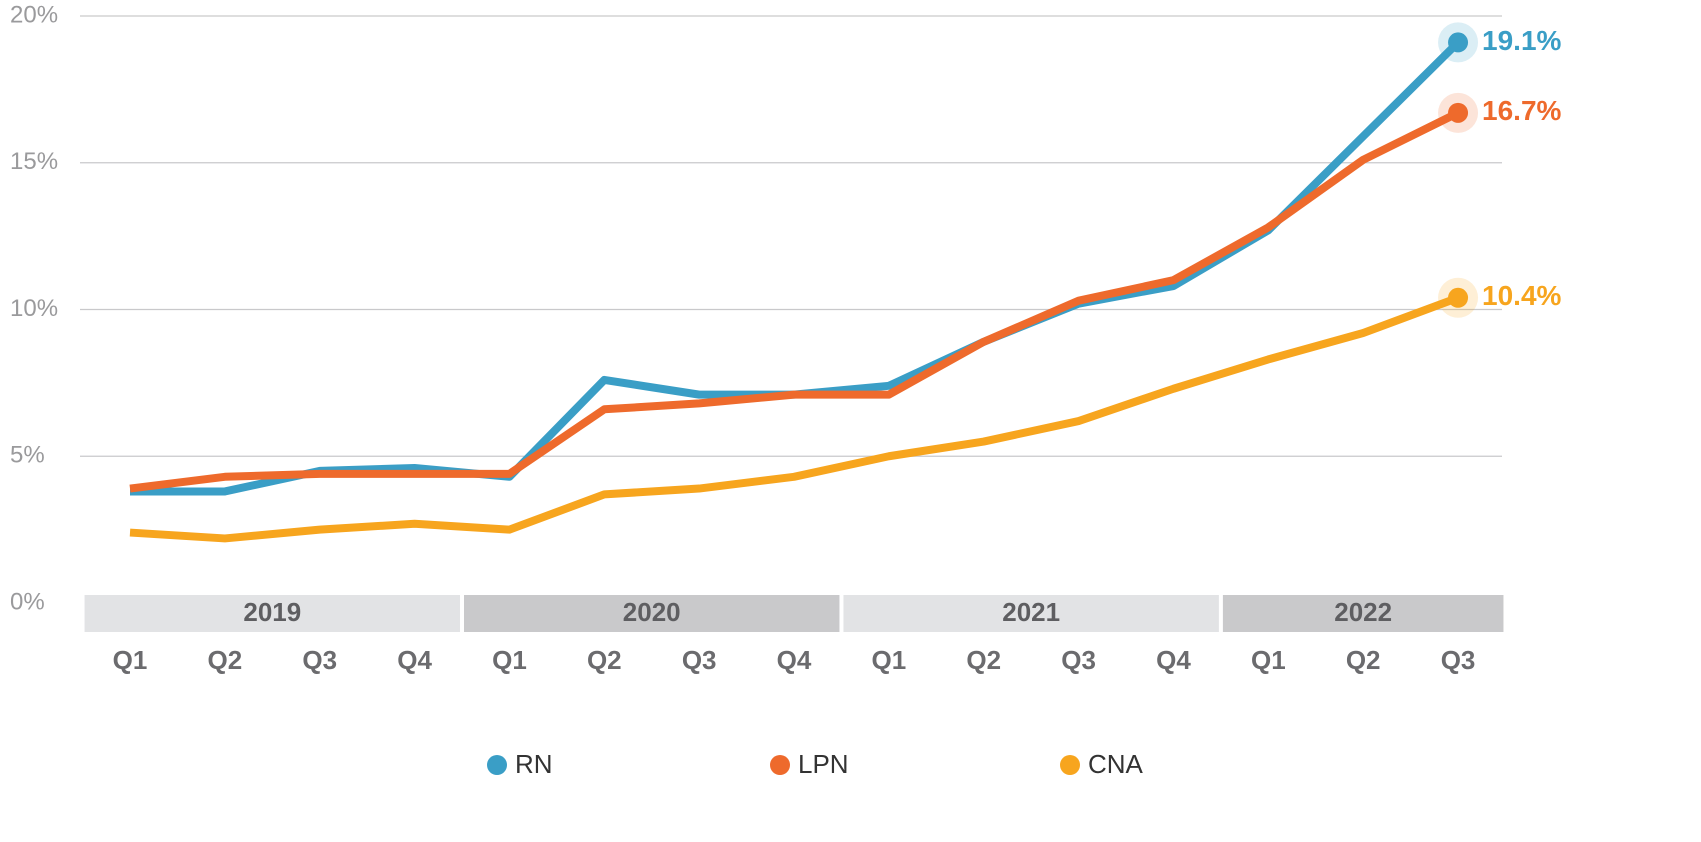  I want to click on legend-label: RN, so click(534, 764).